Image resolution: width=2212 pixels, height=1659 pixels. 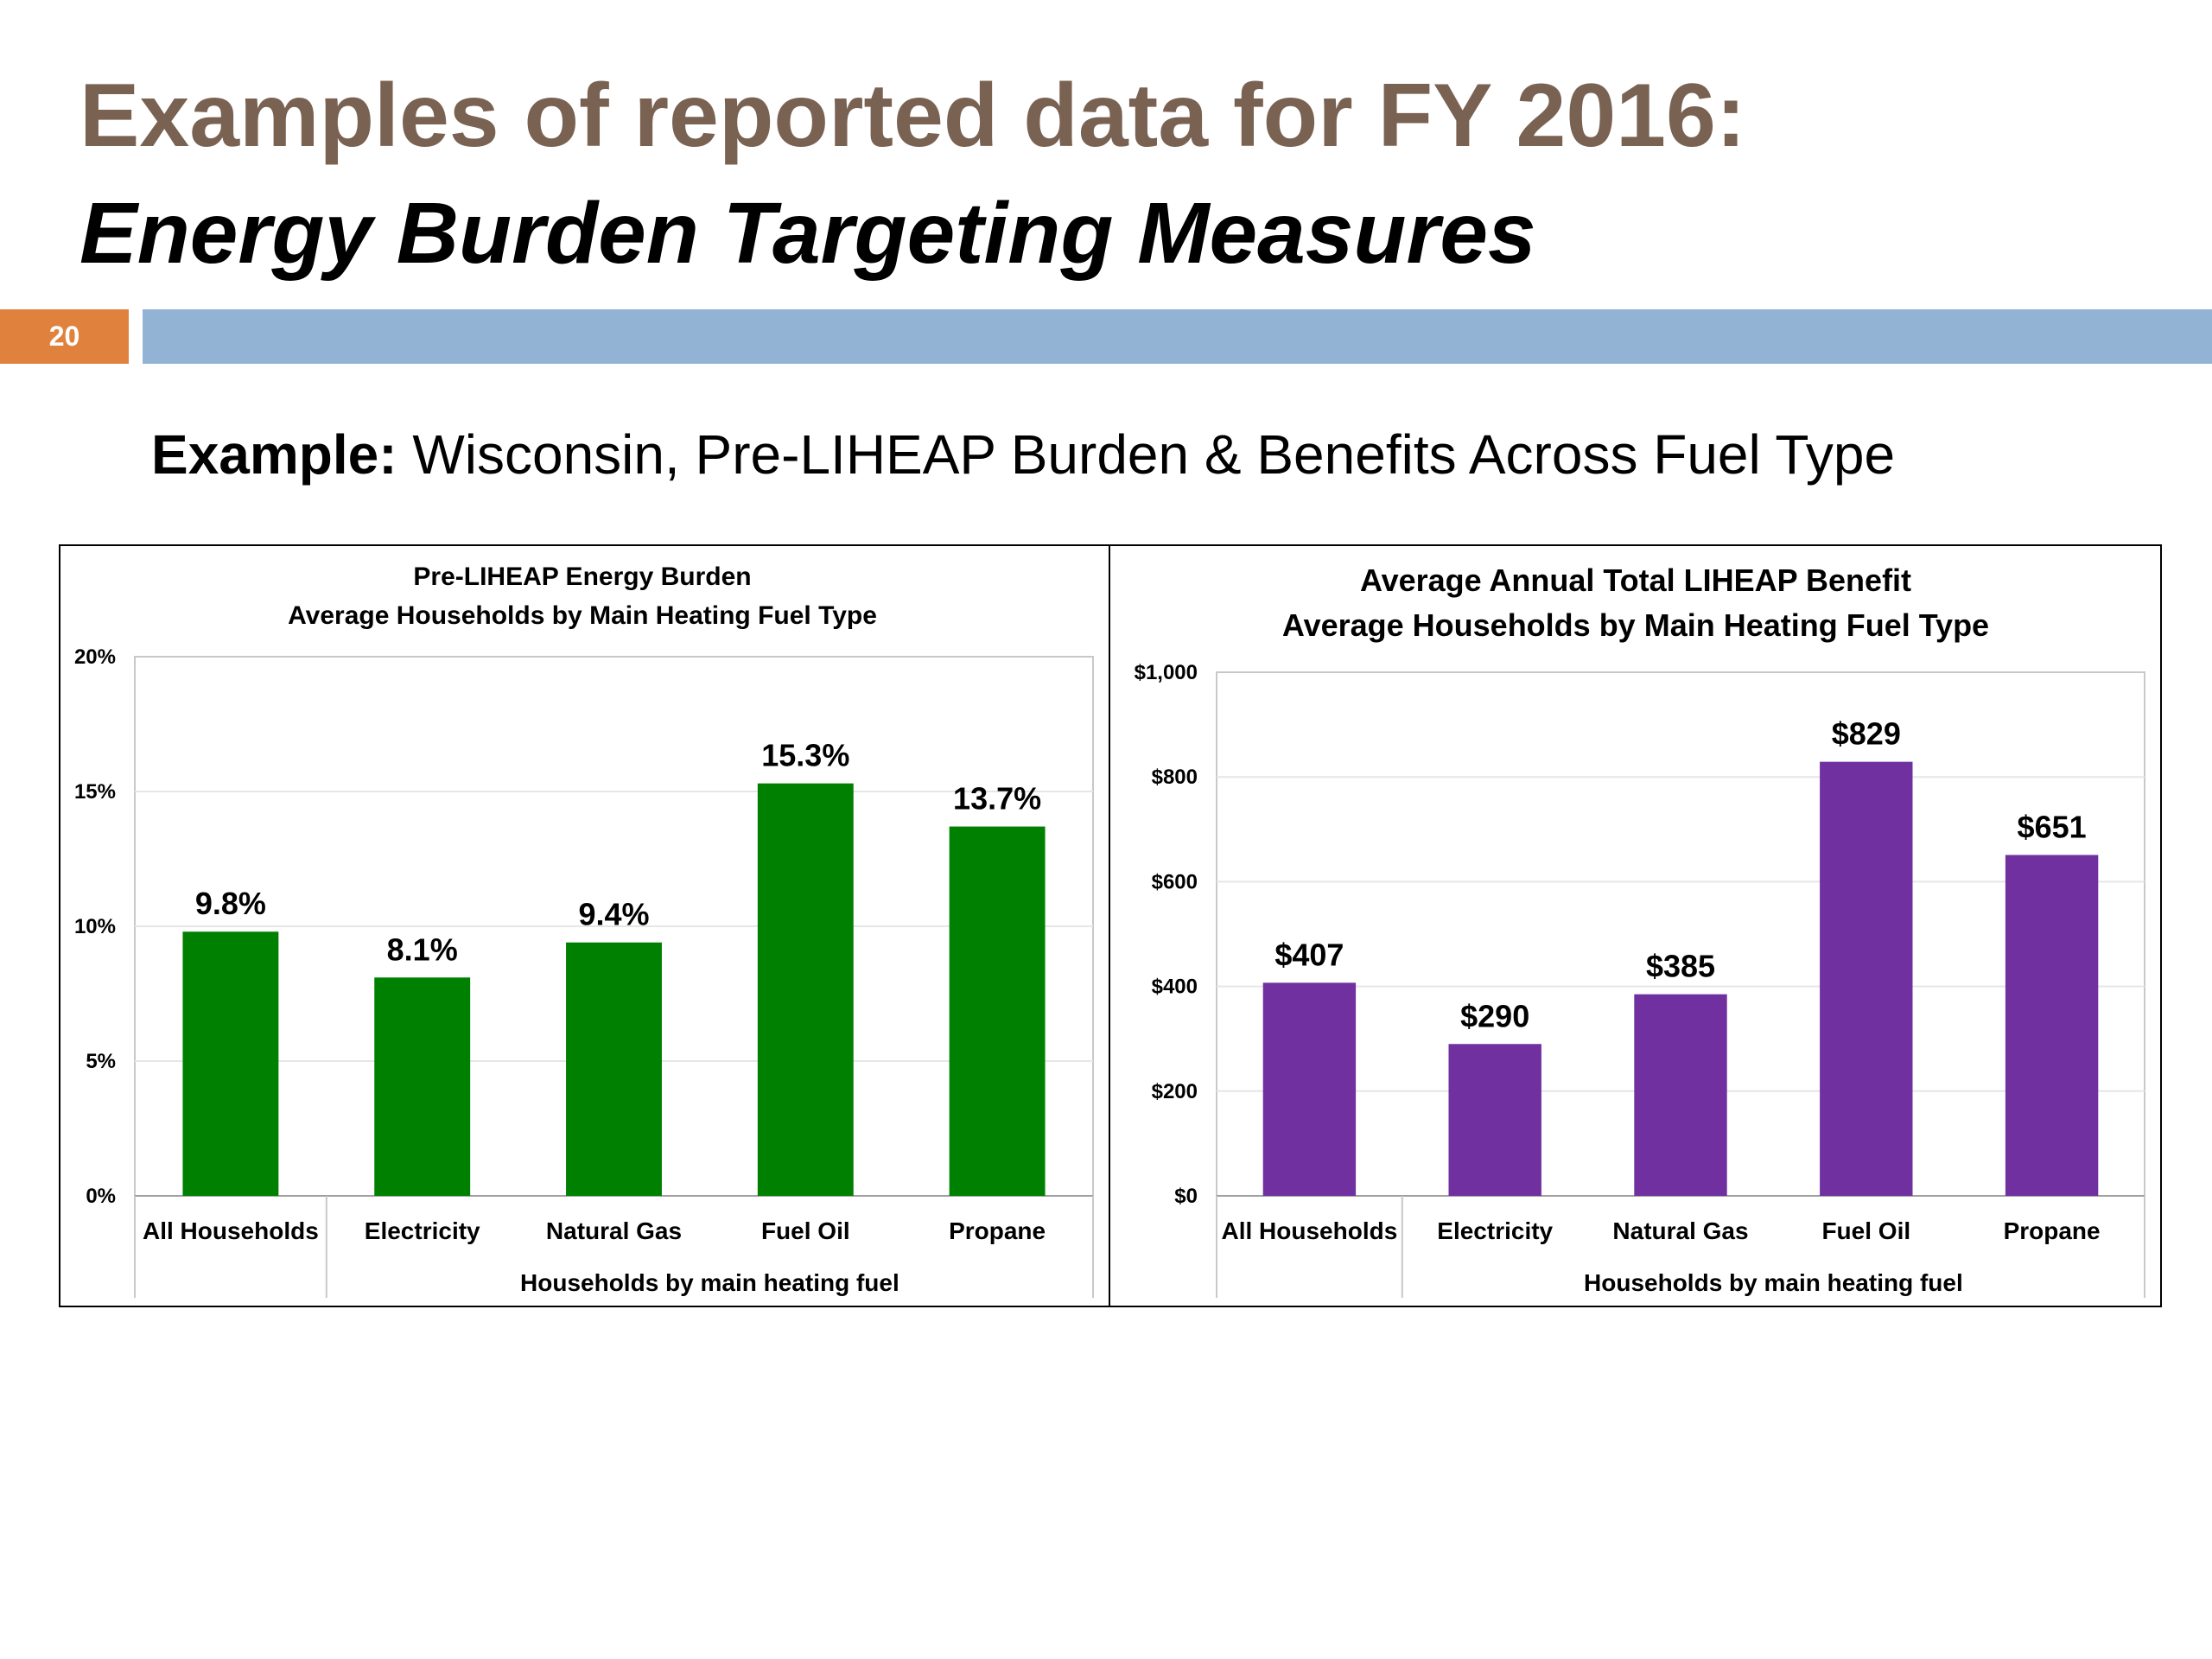 I want to click on y-tick-label: $800, so click(x=1175, y=777).